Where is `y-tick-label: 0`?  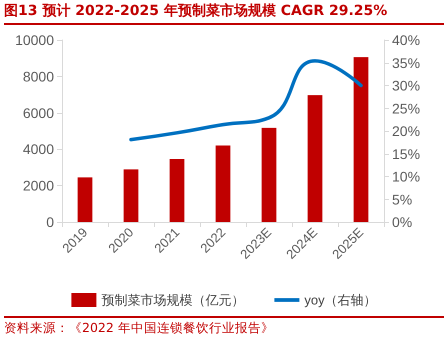 y-tick-label: 0 is located at coordinates (50, 222).